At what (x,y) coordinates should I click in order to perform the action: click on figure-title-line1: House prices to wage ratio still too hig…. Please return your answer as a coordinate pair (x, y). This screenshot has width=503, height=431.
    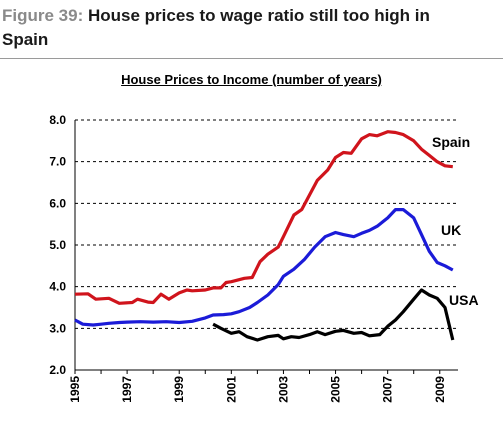
    Looking at the image, I should click on (256, 15).